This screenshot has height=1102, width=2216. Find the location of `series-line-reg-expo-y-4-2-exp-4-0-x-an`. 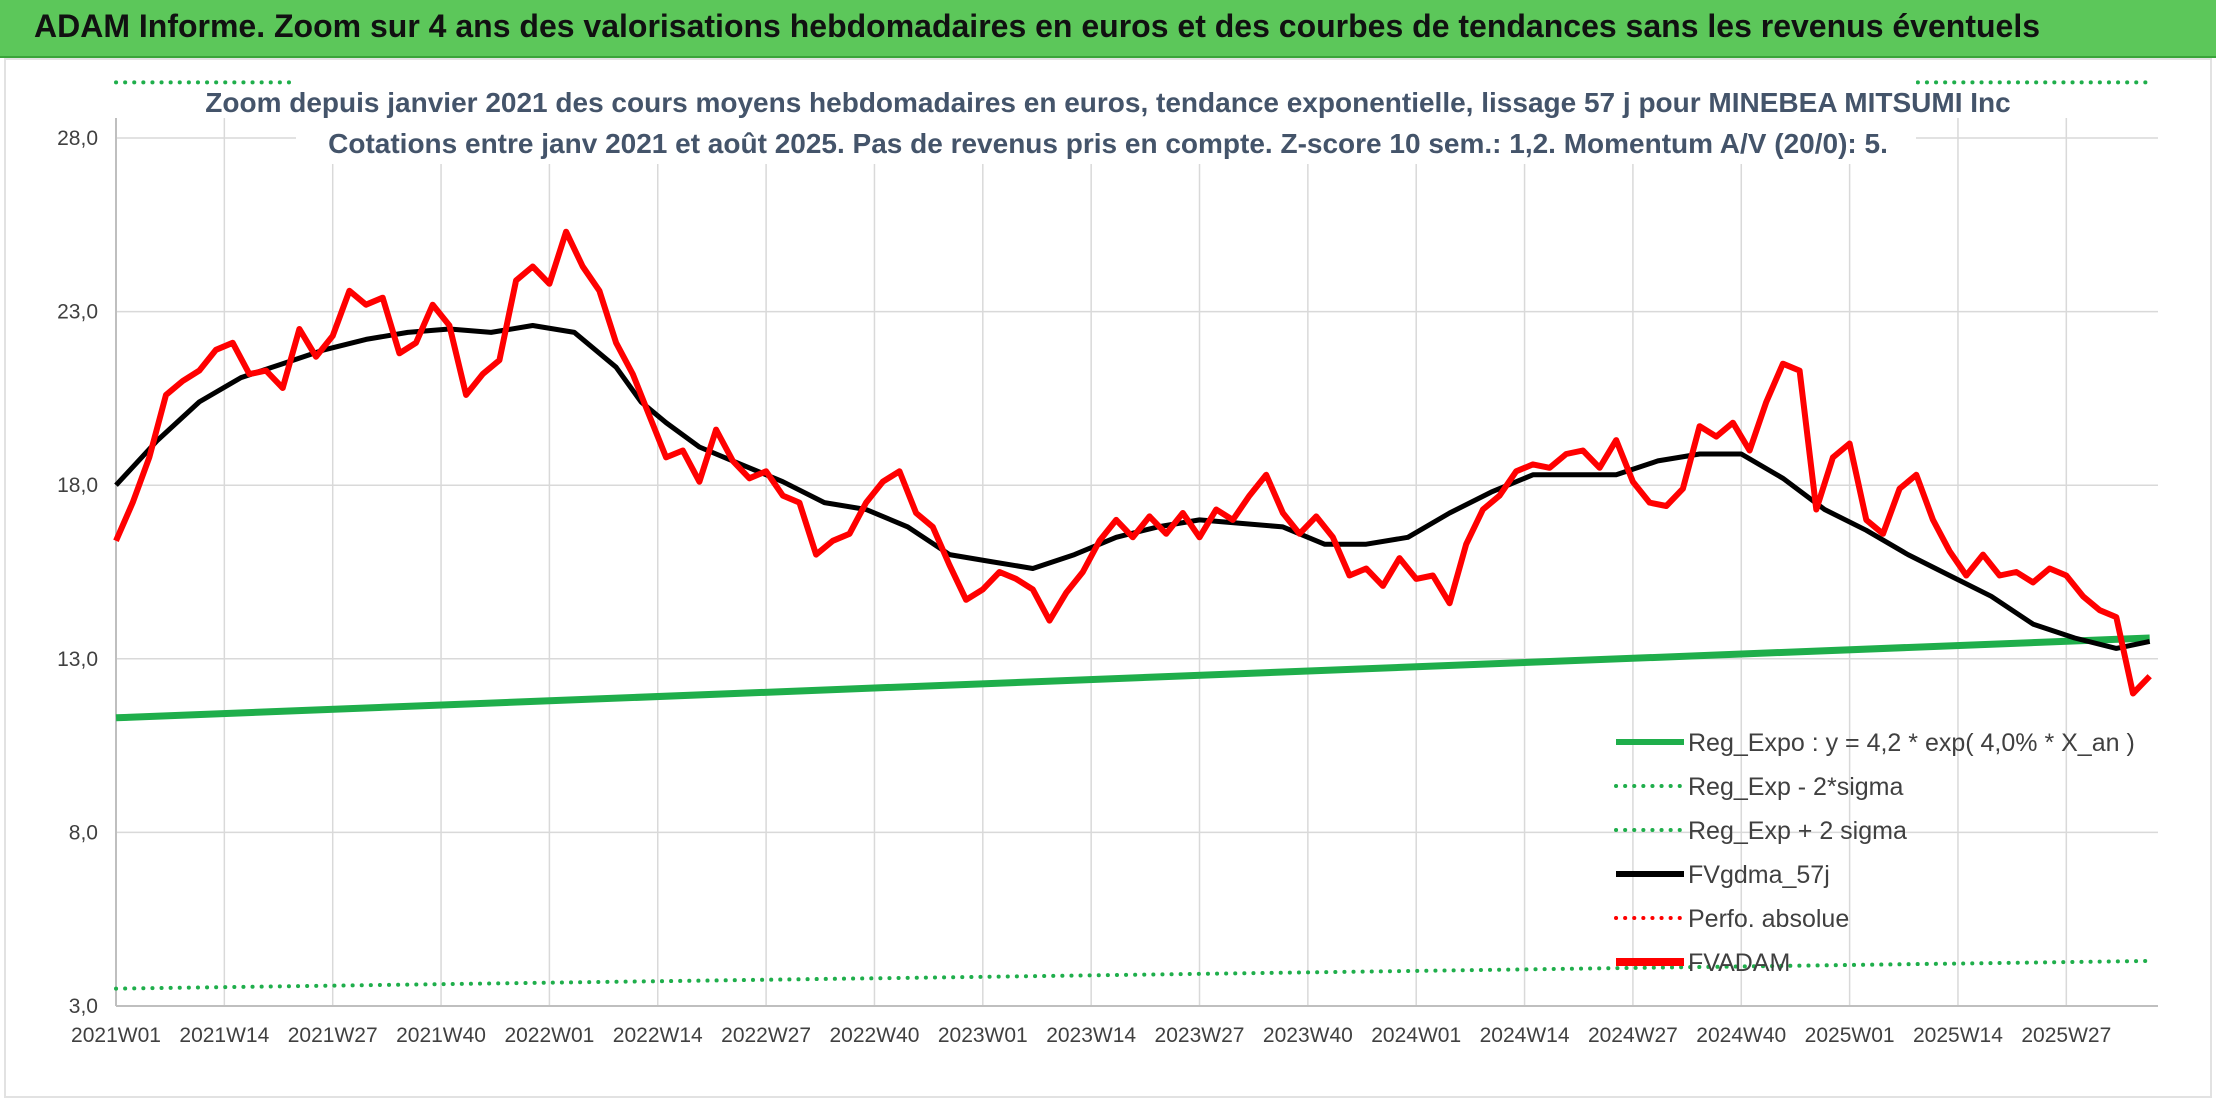

series-line-reg-expo-y-4-2-exp-4-0-x-an is located at coordinates (1132, 678).